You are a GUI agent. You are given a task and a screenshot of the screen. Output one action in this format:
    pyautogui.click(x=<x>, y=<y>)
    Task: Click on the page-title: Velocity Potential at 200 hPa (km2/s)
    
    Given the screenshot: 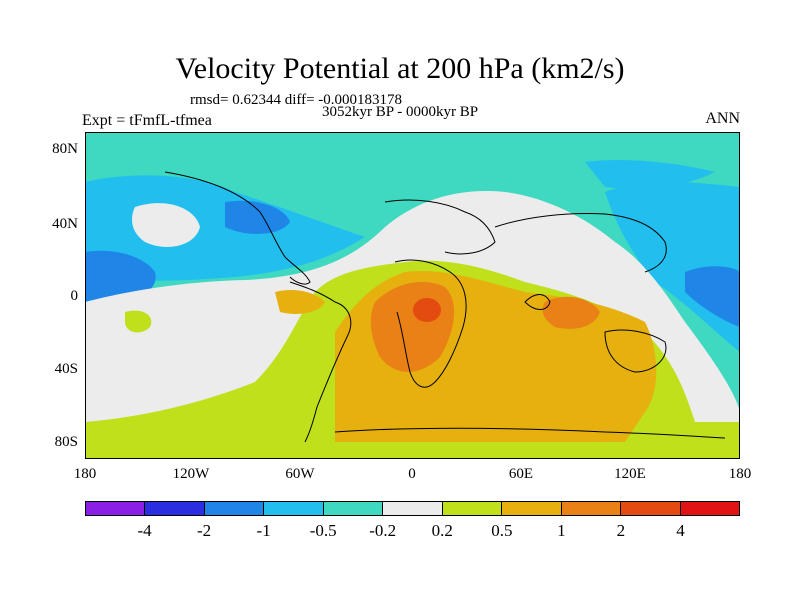 What is the action you would take?
    pyautogui.click(x=400, y=68)
    